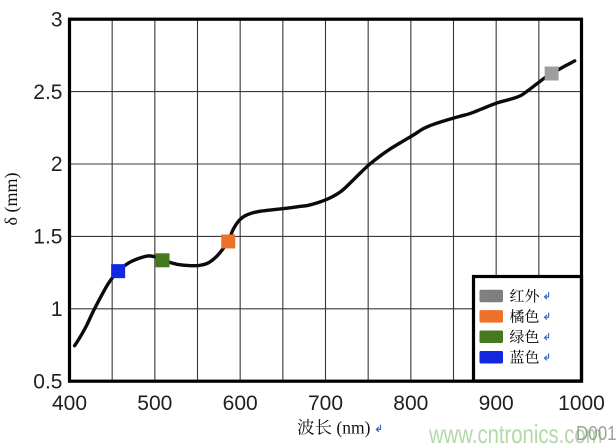 The height and width of the screenshot is (448, 616). I want to click on marker-green, so click(162, 260).